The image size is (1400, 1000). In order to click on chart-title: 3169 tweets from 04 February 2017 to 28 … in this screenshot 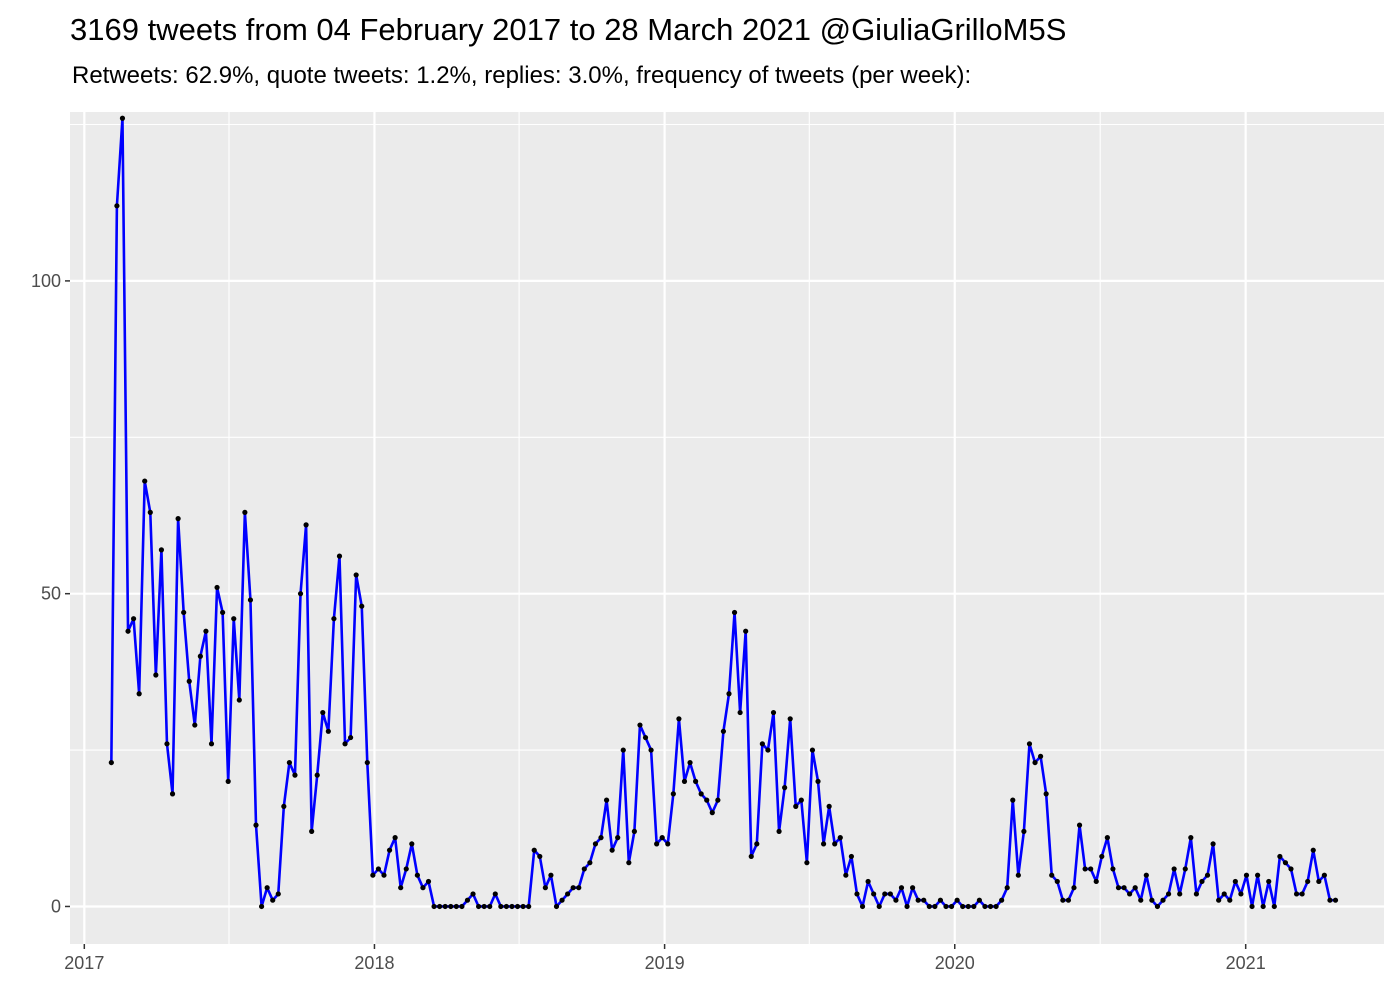, I will do `click(568, 29)`.